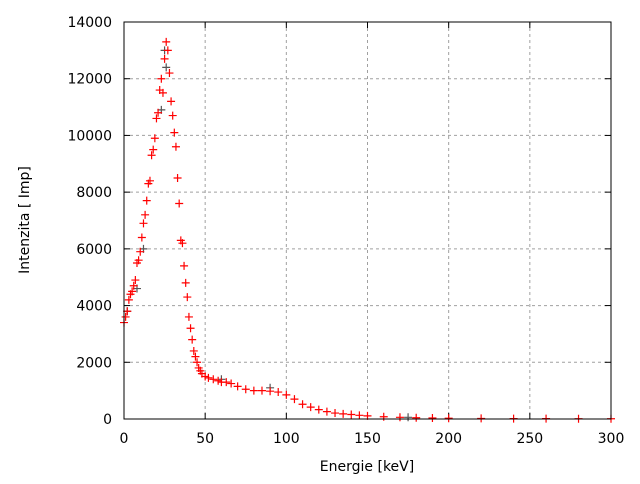 The height and width of the screenshot is (484, 640). I want to click on y-tick-label: 12000, so click(89, 80).